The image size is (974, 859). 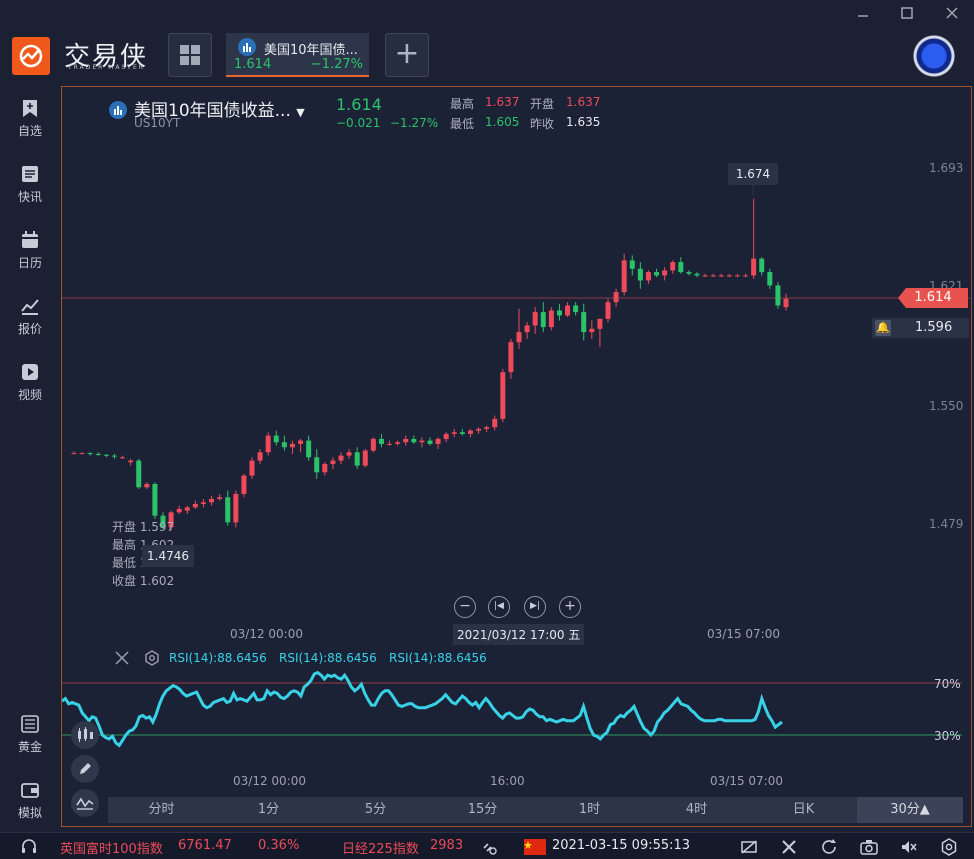 I want to click on zoom-out-button: −, so click(x=465, y=607).